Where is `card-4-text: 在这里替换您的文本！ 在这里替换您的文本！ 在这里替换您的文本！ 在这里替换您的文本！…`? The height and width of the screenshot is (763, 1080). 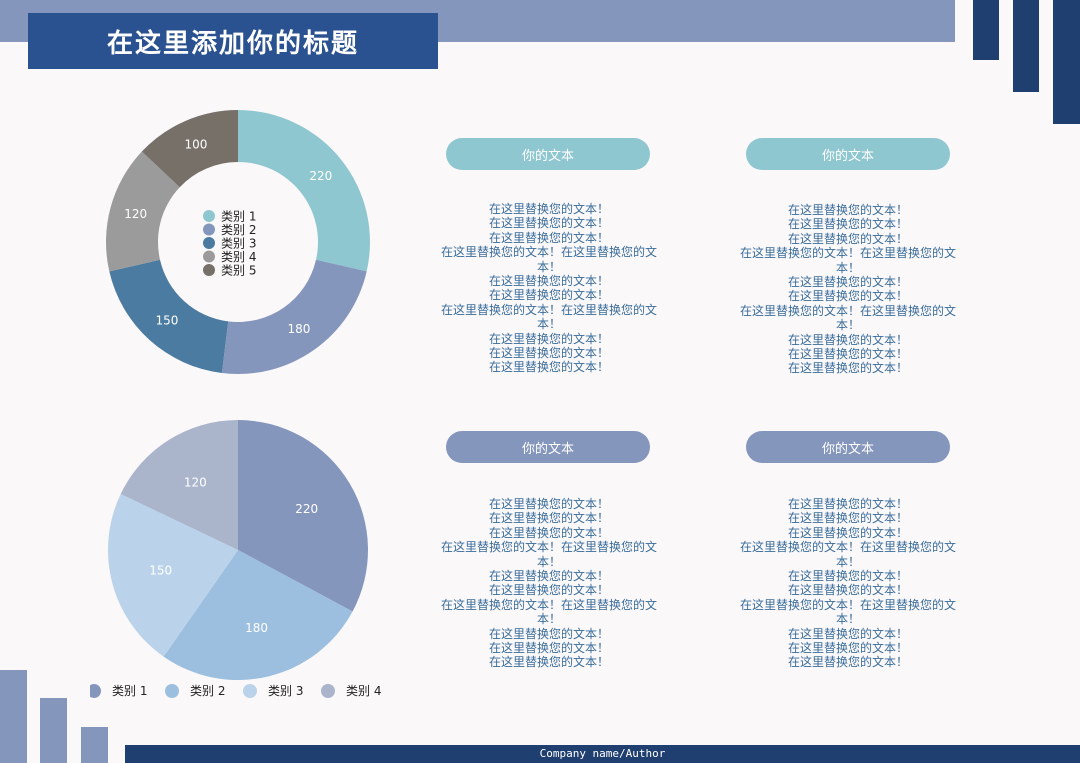
card-4-text: 在这里替换您的文本！ 在这里替换您的文本！ 在这里替换您的文本！ 在这里替换您的文本！… is located at coordinates (848, 583).